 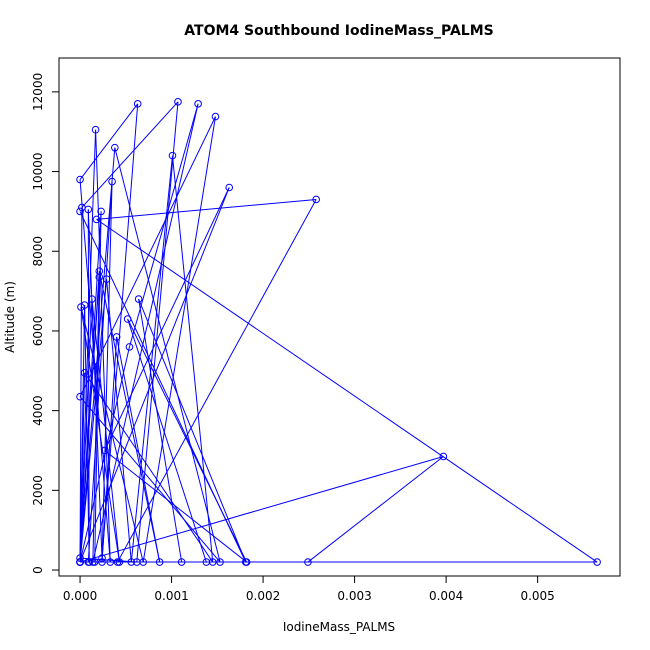 I want to click on x-axis: 0.000 0.001 0.002 0.003 0.004 0.005, so click(x=309, y=589).